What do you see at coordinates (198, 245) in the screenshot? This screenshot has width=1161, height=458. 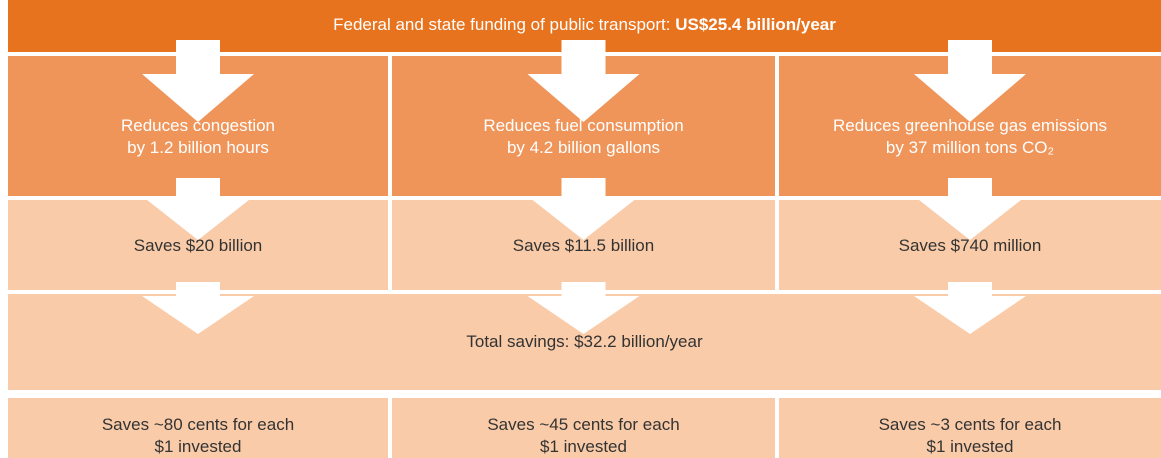 I see `savings-text: Saves $20 billion` at bounding box center [198, 245].